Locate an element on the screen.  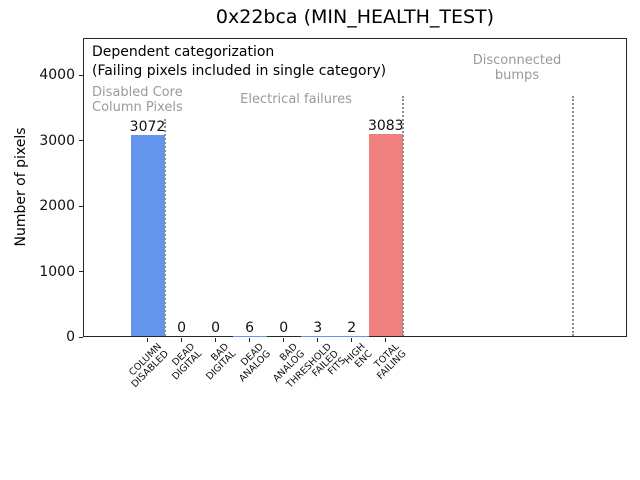
xtick-mark-bad-digital is located at coordinates (216, 340).